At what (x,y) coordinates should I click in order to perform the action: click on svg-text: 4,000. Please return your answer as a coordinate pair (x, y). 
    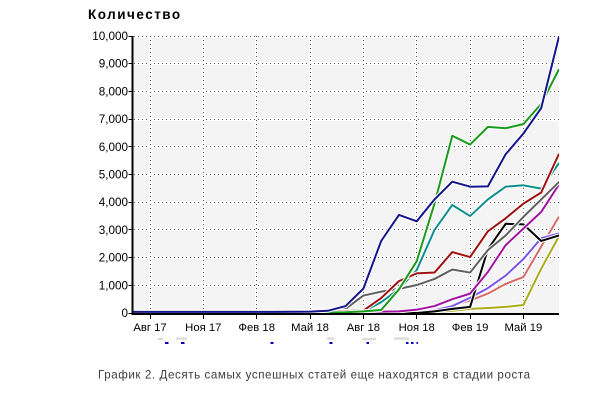
    Looking at the image, I should click on (114, 202).